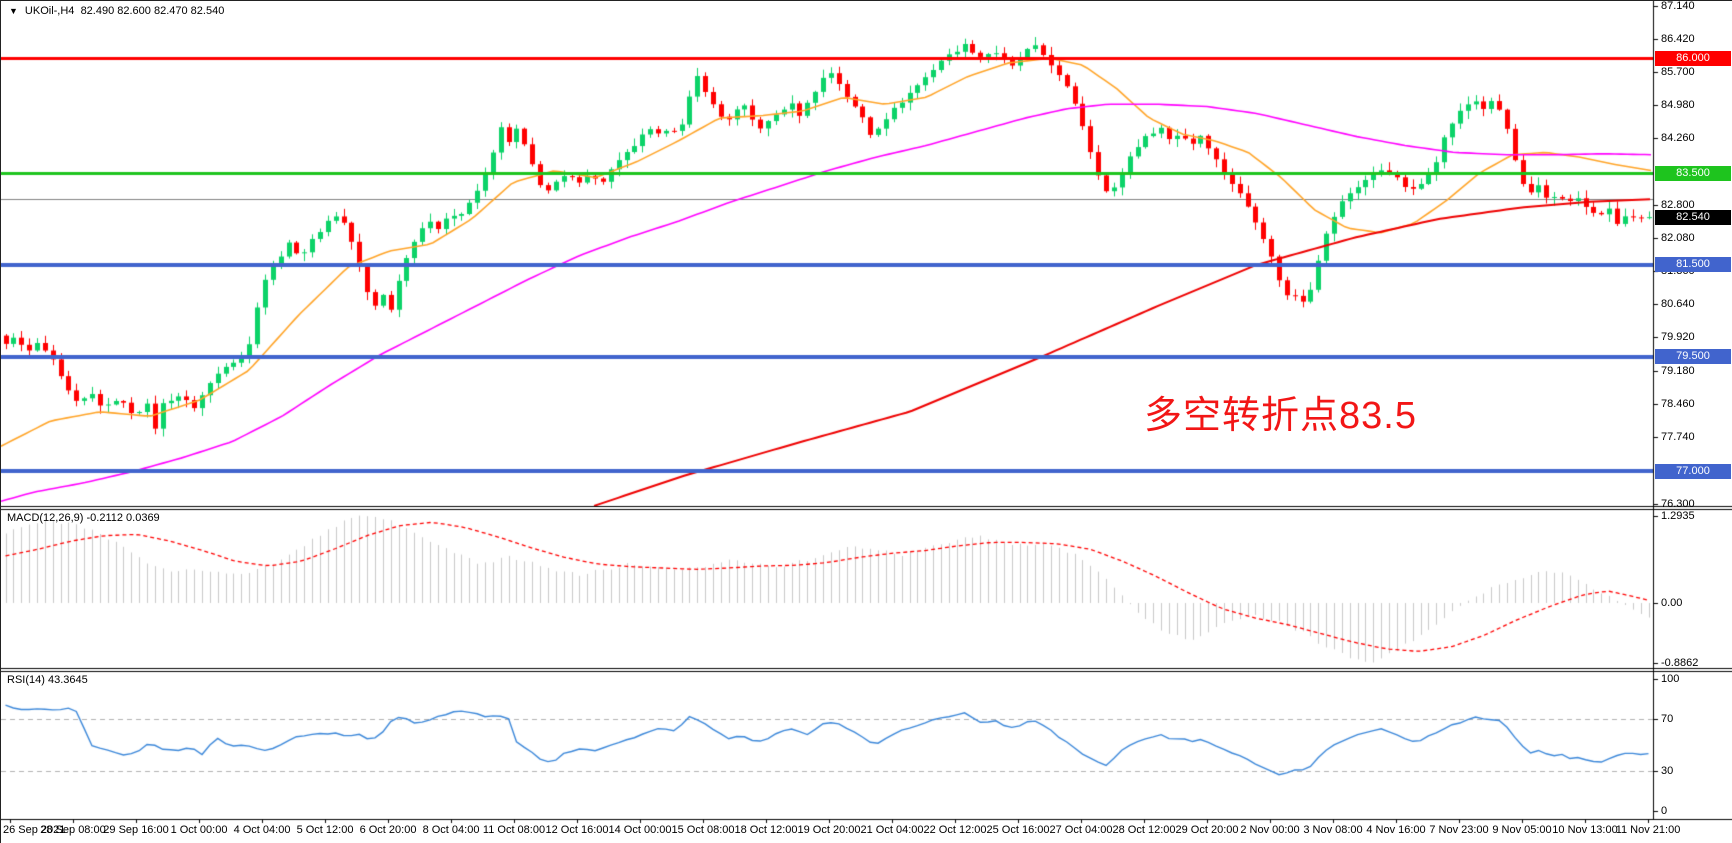 The image size is (1732, 843). What do you see at coordinates (73, 830) in the screenshot?
I see `time-label-1: 28 Sep 08:00` at bounding box center [73, 830].